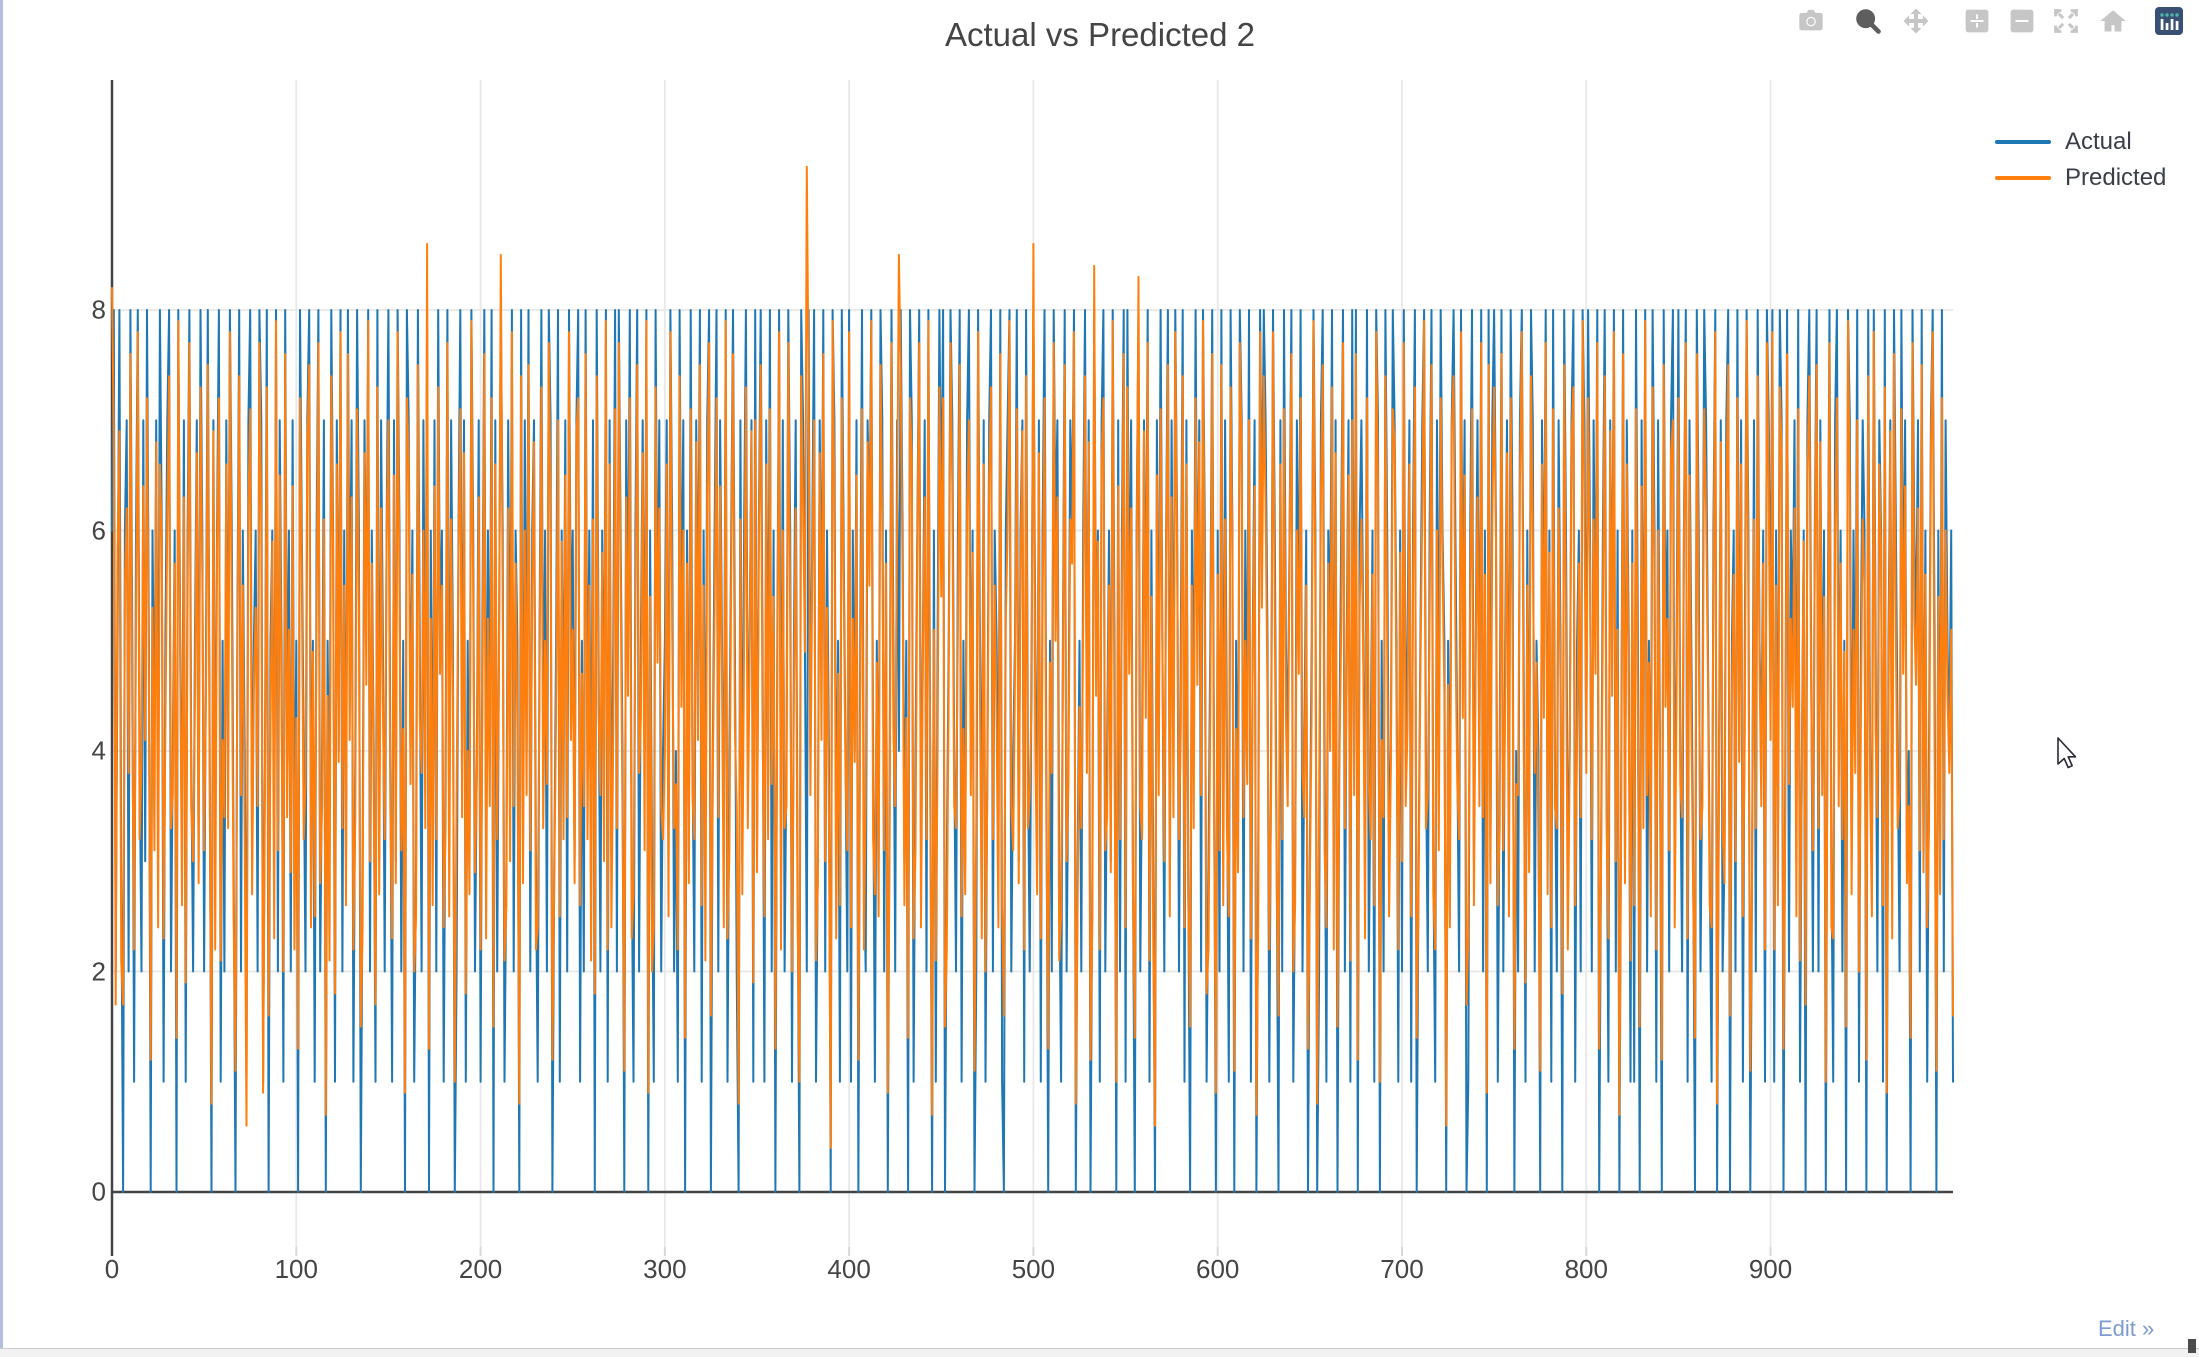  I want to click on autoscale-icon, so click(2066, 21).